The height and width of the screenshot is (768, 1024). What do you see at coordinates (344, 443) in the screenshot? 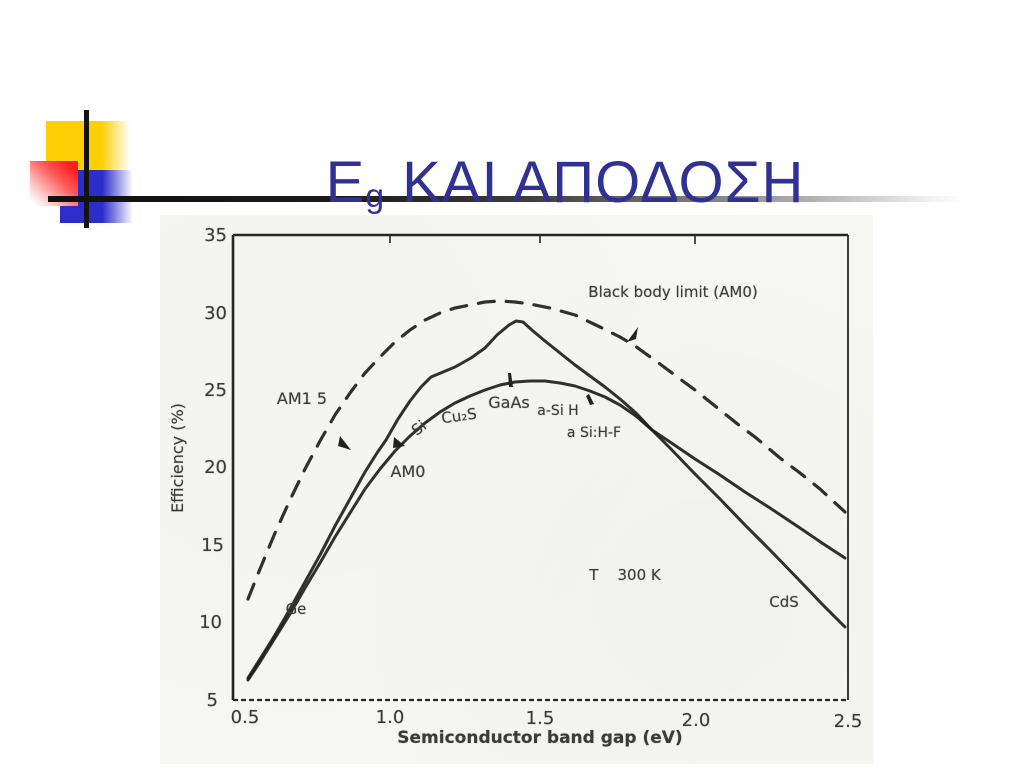
I see `am15-pointer-arrow` at bounding box center [344, 443].